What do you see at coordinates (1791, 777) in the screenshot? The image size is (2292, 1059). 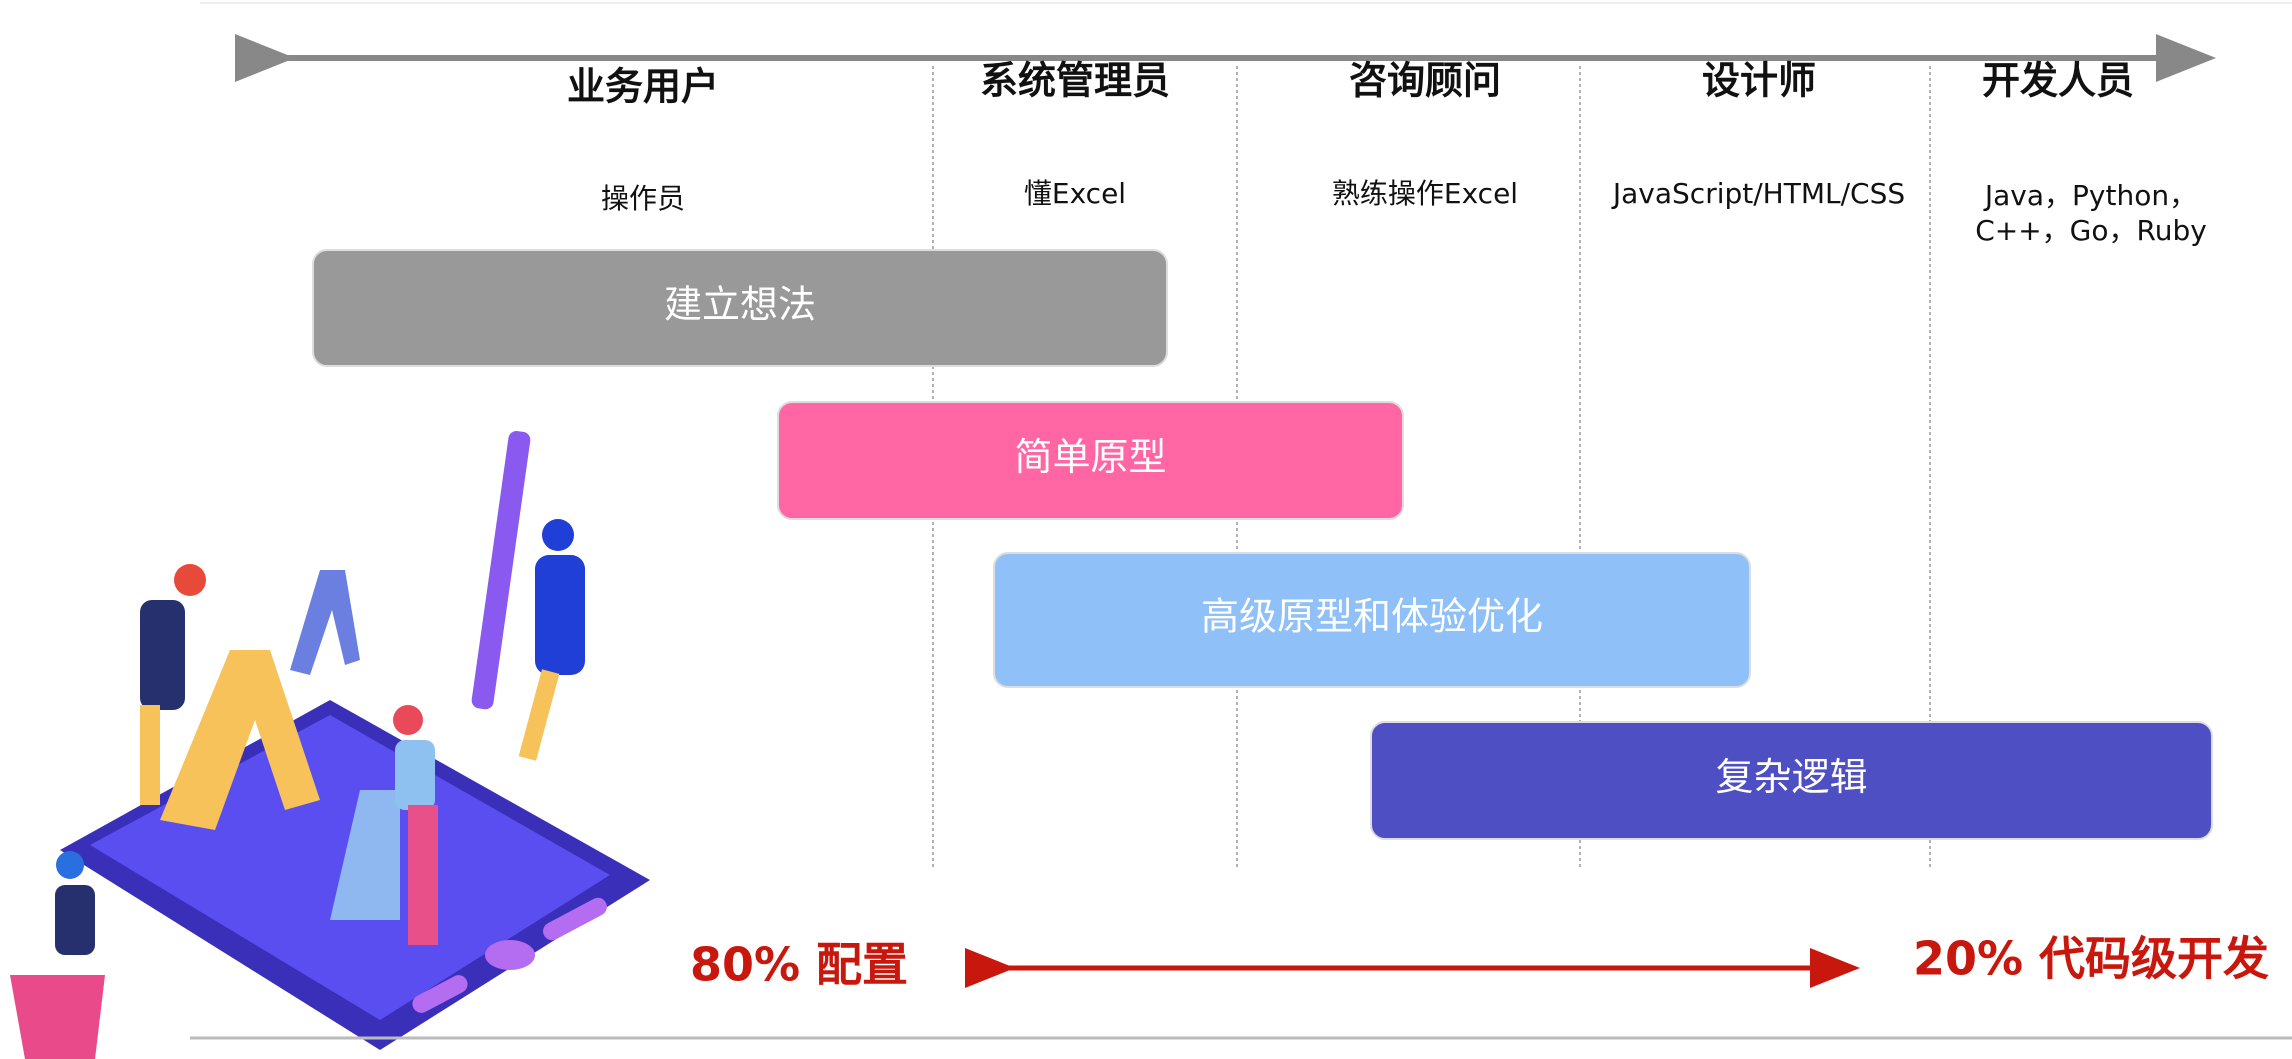 I see `stage-label: 复杂逻辑` at bounding box center [1791, 777].